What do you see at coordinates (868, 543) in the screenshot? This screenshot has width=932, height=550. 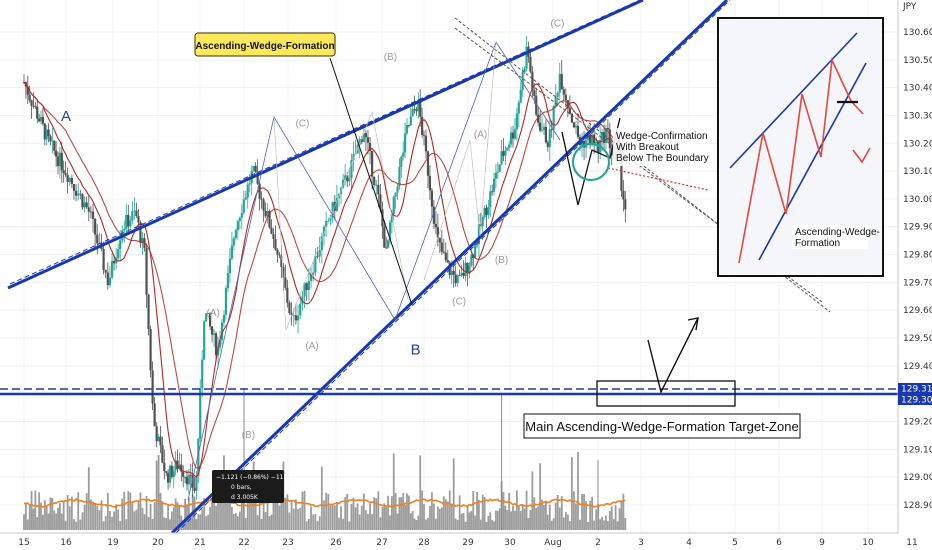 I see `x-tick-label: 10` at bounding box center [868, 543].